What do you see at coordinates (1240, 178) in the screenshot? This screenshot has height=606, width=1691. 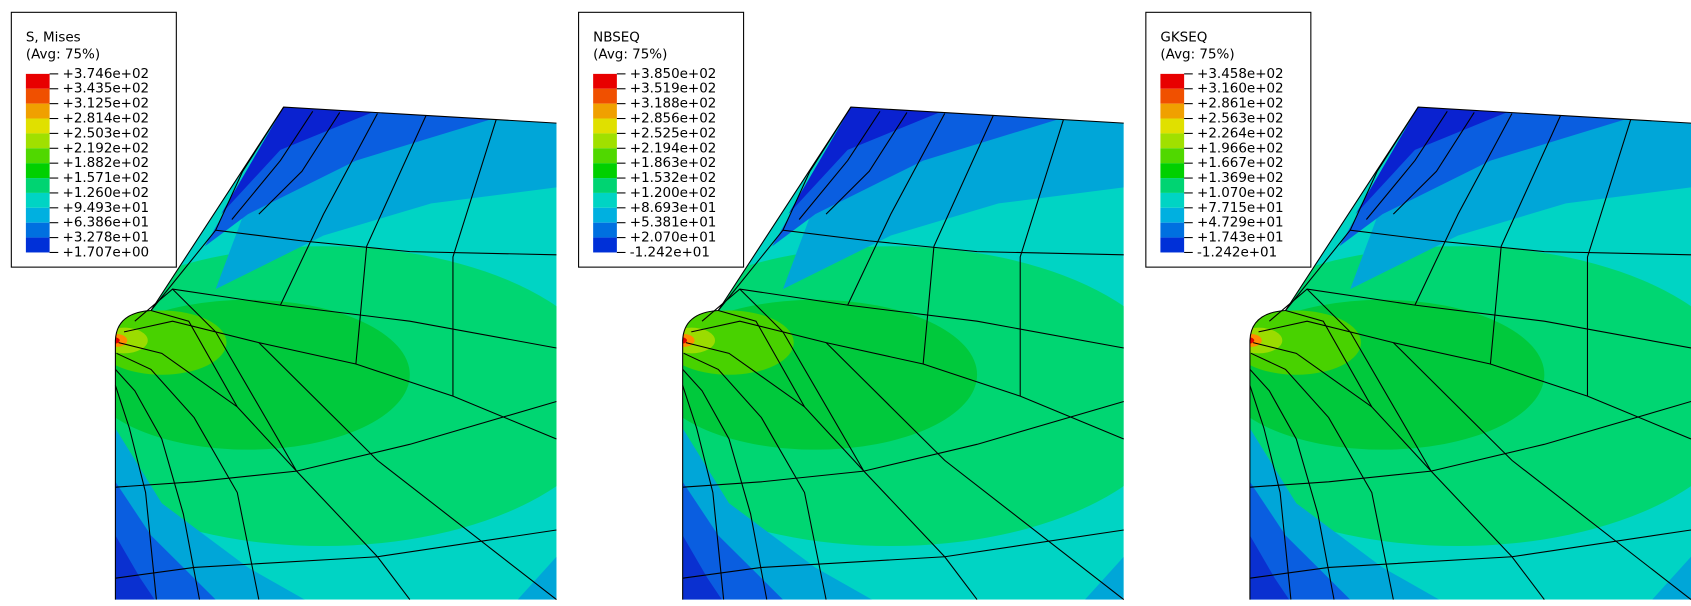 I see `legend-label: +1.369e+02` at bounding box center [1240, 178].